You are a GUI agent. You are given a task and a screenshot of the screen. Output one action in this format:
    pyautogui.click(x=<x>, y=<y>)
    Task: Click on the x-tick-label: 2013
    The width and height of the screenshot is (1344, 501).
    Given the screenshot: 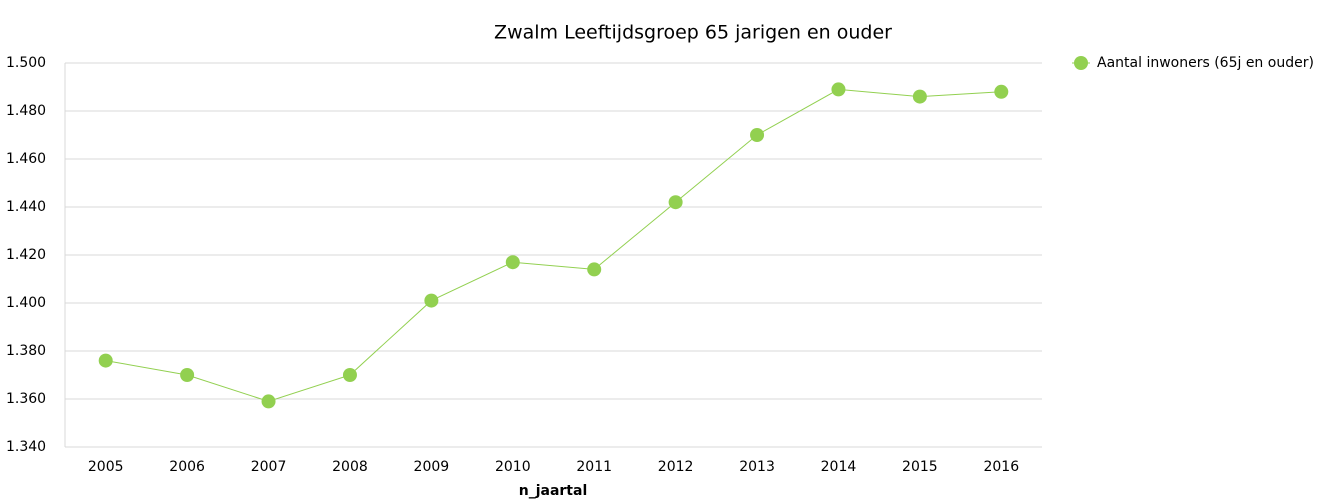 What is the action you would take?
    pyautogui.click(x=757, y=467)
    